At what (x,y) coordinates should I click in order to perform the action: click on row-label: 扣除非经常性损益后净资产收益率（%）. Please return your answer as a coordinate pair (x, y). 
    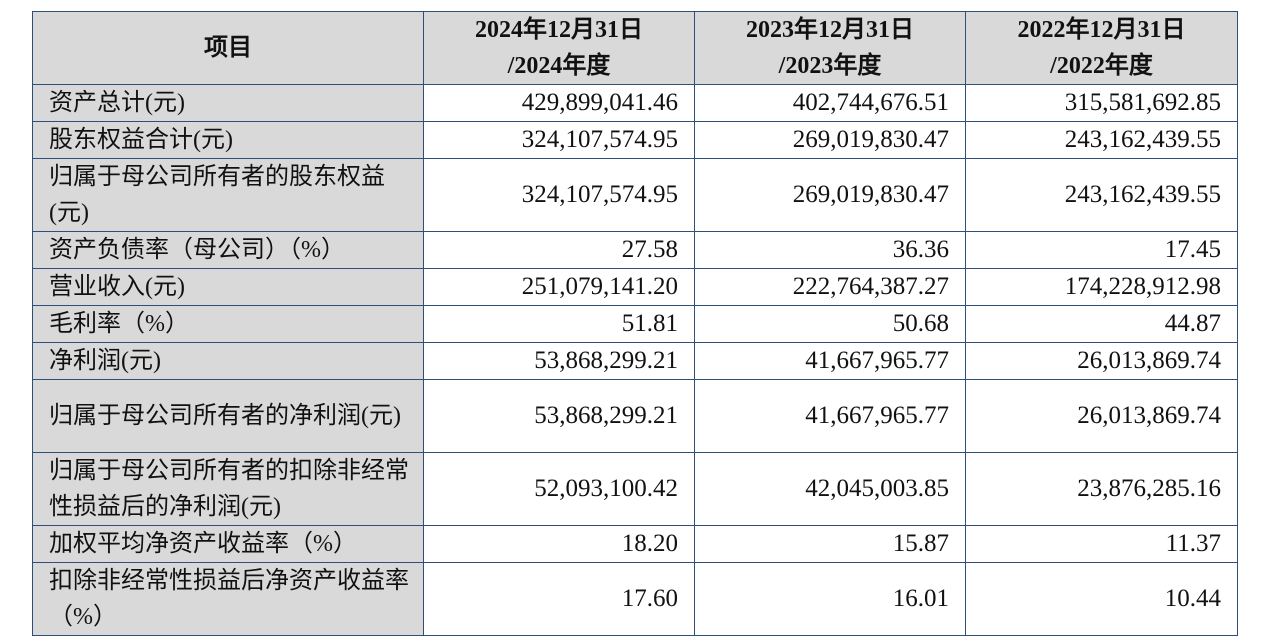
    Looking at the image, I should click on (228, 599).